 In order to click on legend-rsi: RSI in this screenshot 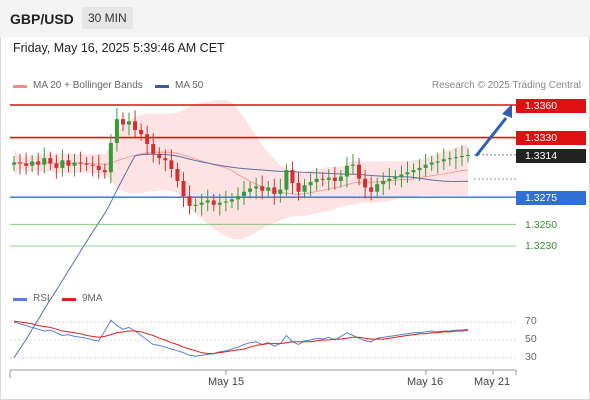, I will do `click(41, 298)`.